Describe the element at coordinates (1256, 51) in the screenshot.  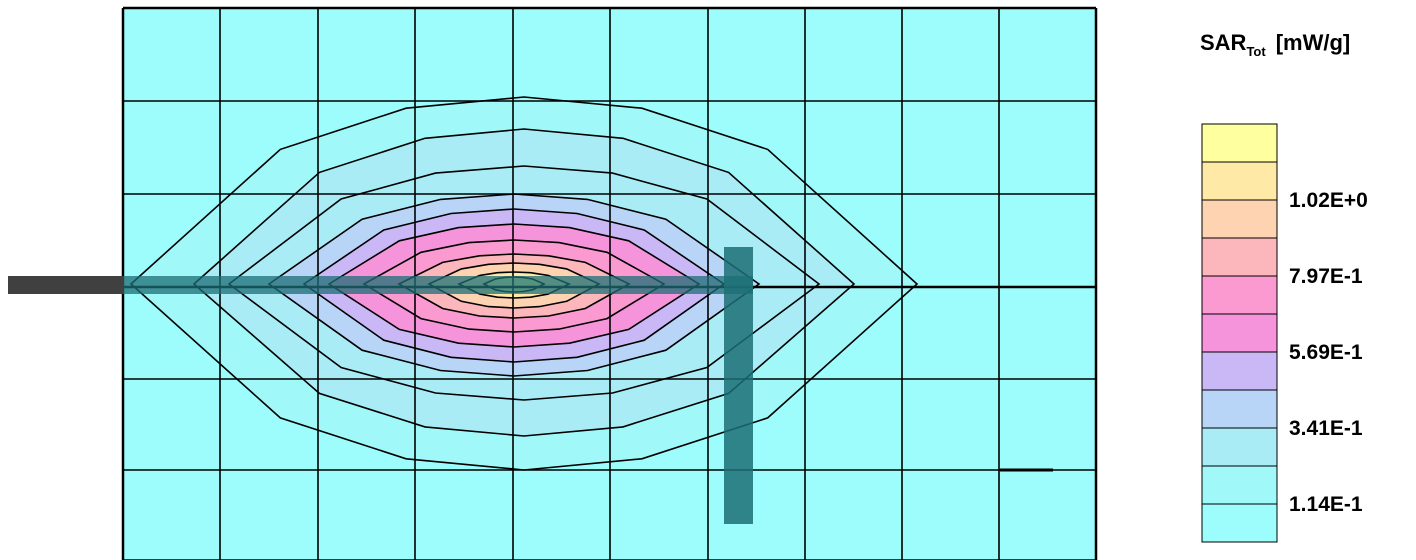
I see `legend-title-sub: Tot` at that location.